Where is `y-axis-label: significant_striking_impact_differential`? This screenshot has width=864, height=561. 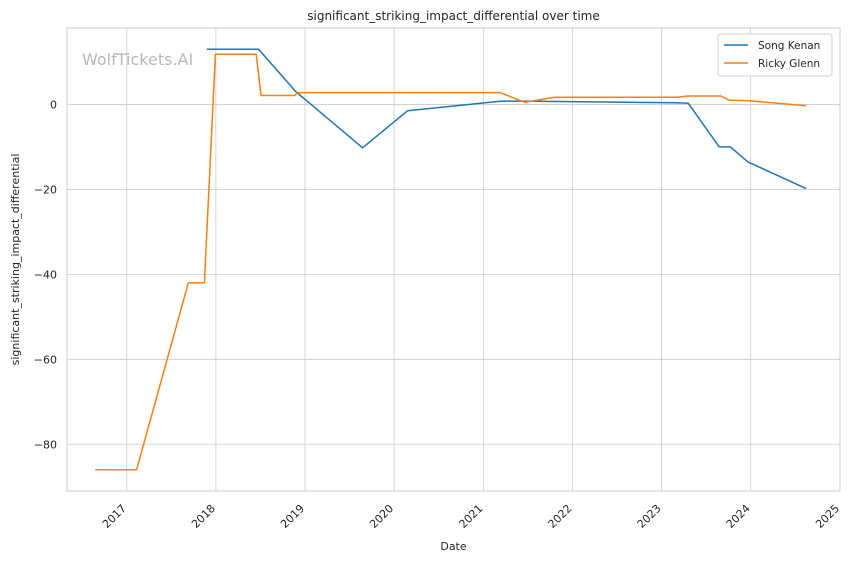
y-axis-label: significant_striking_impact_differential is located at coordinates (15, 260).